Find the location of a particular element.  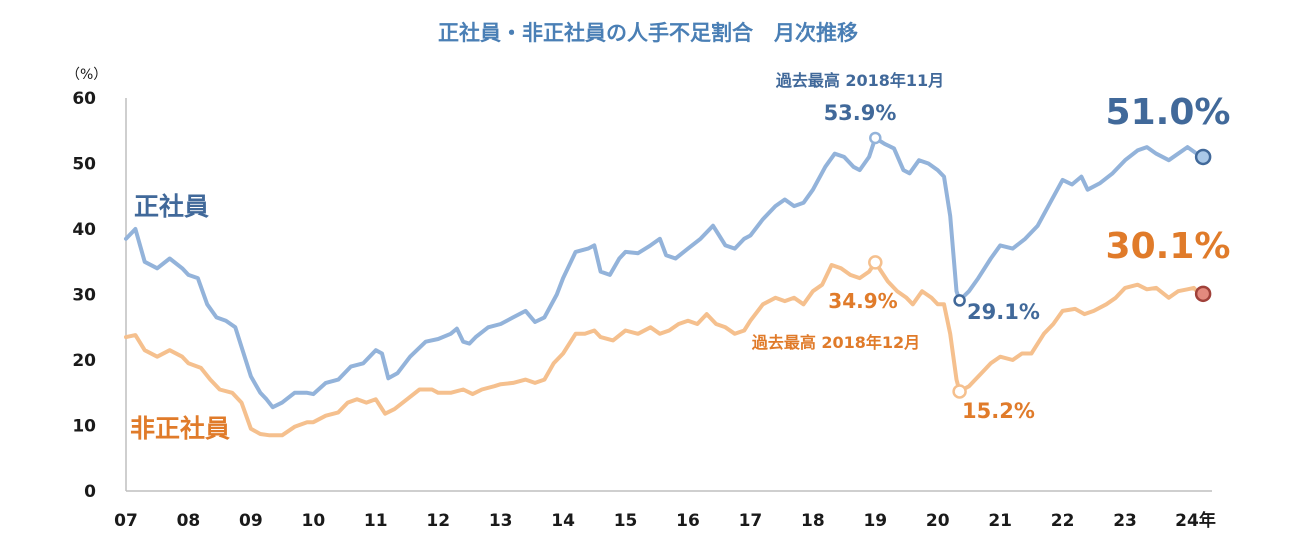

marker-nonregular-latest is located at coordinates (1203, 294).